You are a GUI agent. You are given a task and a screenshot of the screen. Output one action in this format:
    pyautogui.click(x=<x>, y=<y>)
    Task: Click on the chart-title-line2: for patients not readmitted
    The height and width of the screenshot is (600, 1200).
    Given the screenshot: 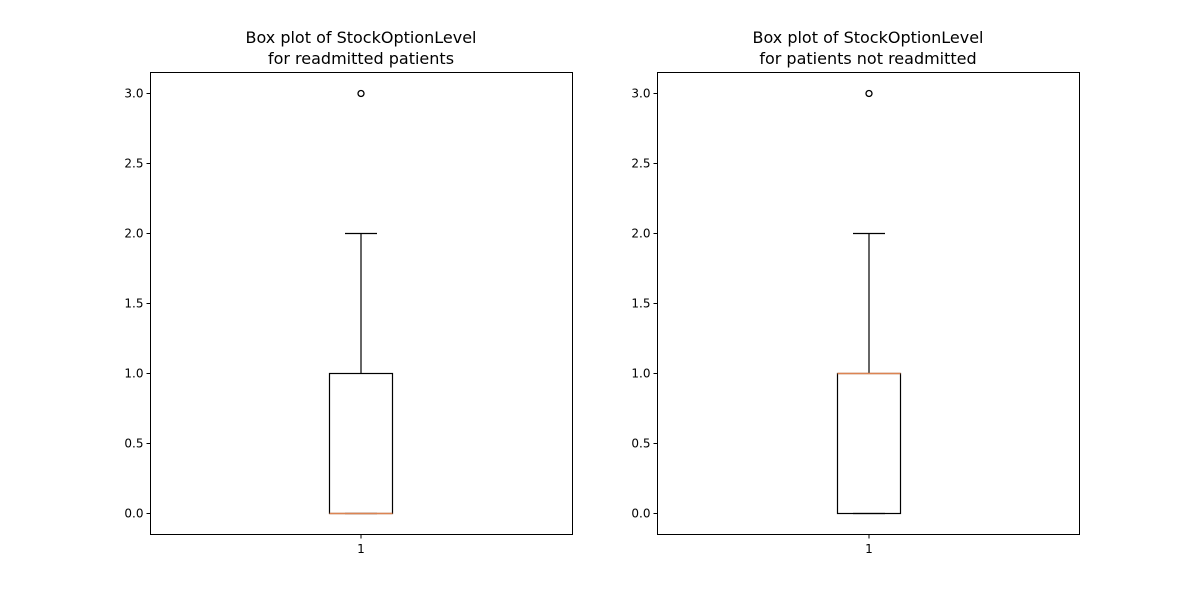 What is the action you would take?
    pyautogui.click(x=867, y=58)
    